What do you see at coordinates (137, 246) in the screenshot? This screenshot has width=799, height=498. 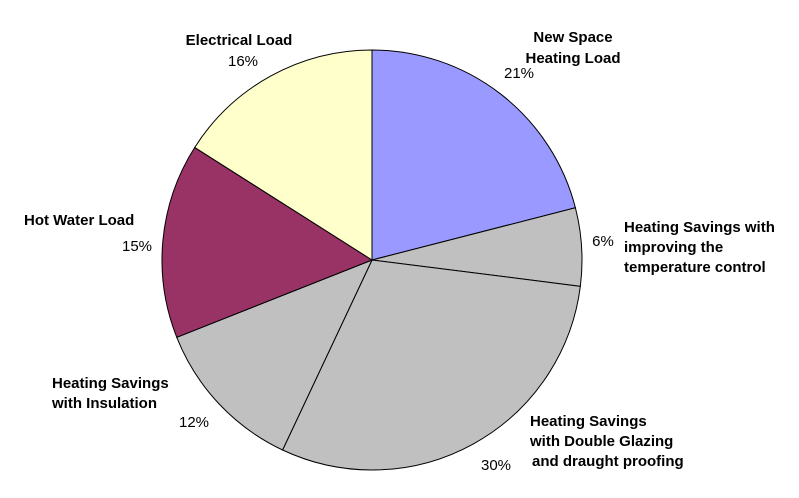 I see `slice-percent-4: 15%` at bounding box center [137, 246].